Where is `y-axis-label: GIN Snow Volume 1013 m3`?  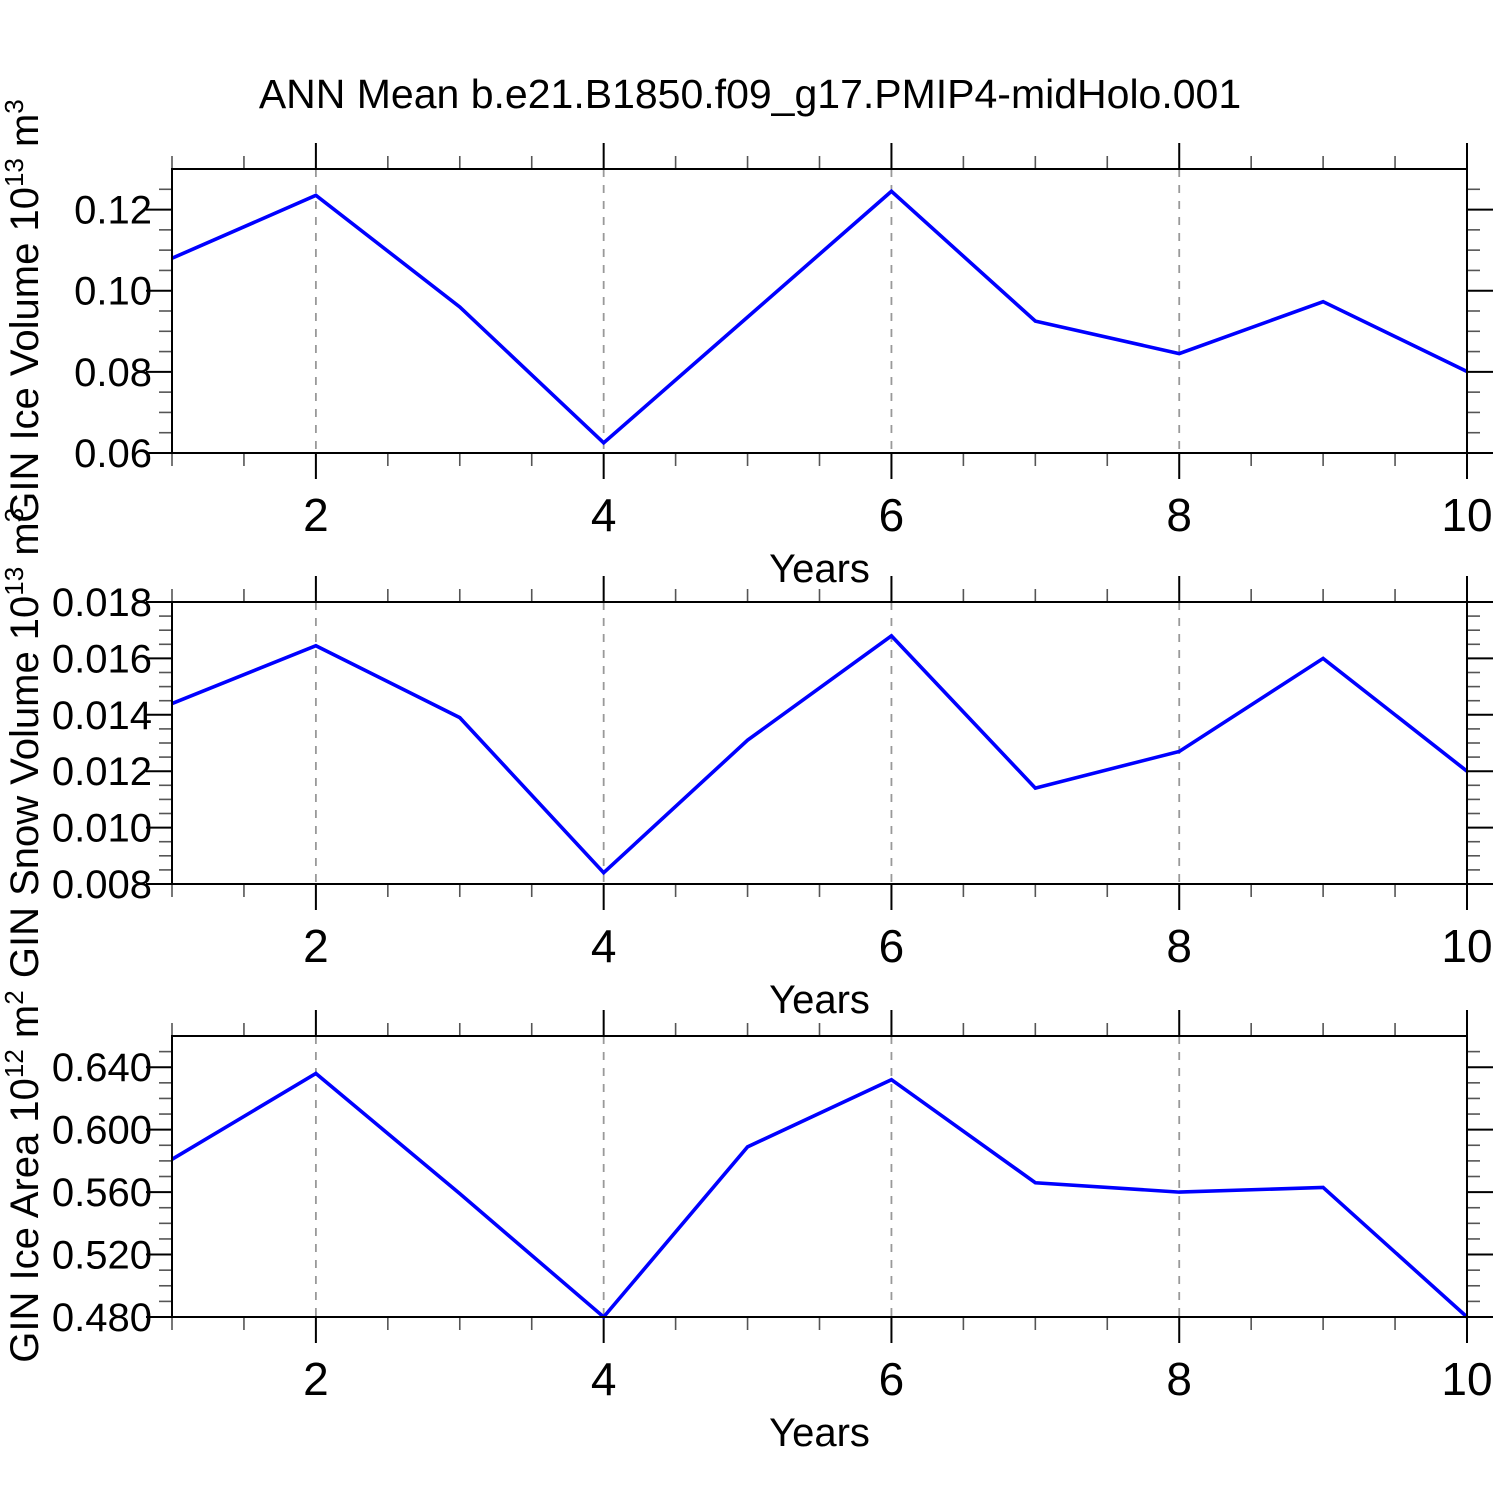
y-axis-label: GIN Snow Volume 1013 m3 is located at coordinates (23, 743).